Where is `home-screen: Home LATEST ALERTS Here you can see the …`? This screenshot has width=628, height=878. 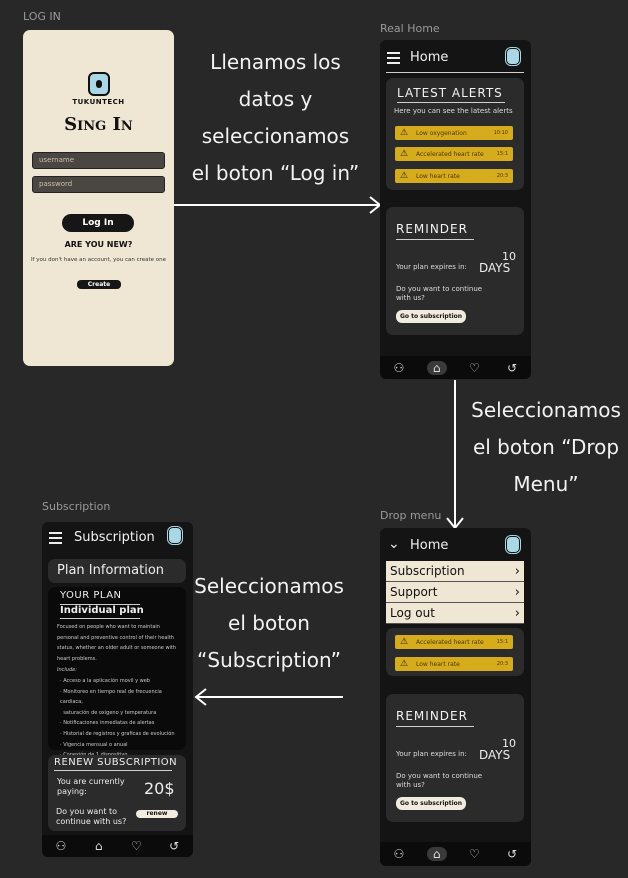
home-screen: Home LATEST ALERTS Here you can see the … is located at coordinates (455, 209).